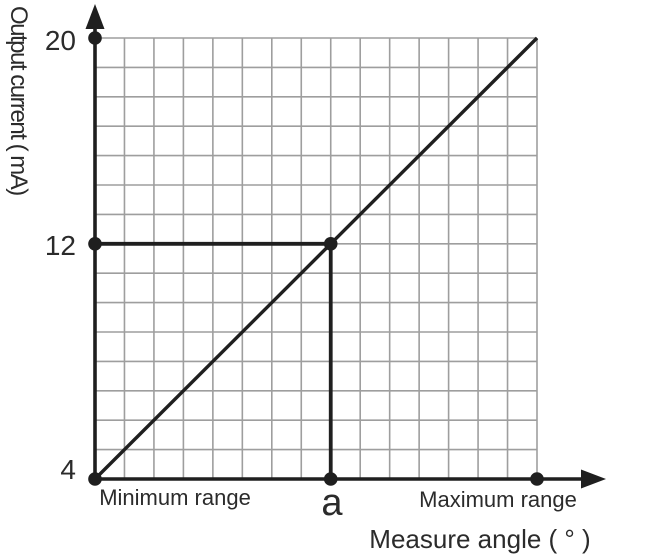  I want to click on x-label-minimum-range: Minimum range, so click(175, 497).